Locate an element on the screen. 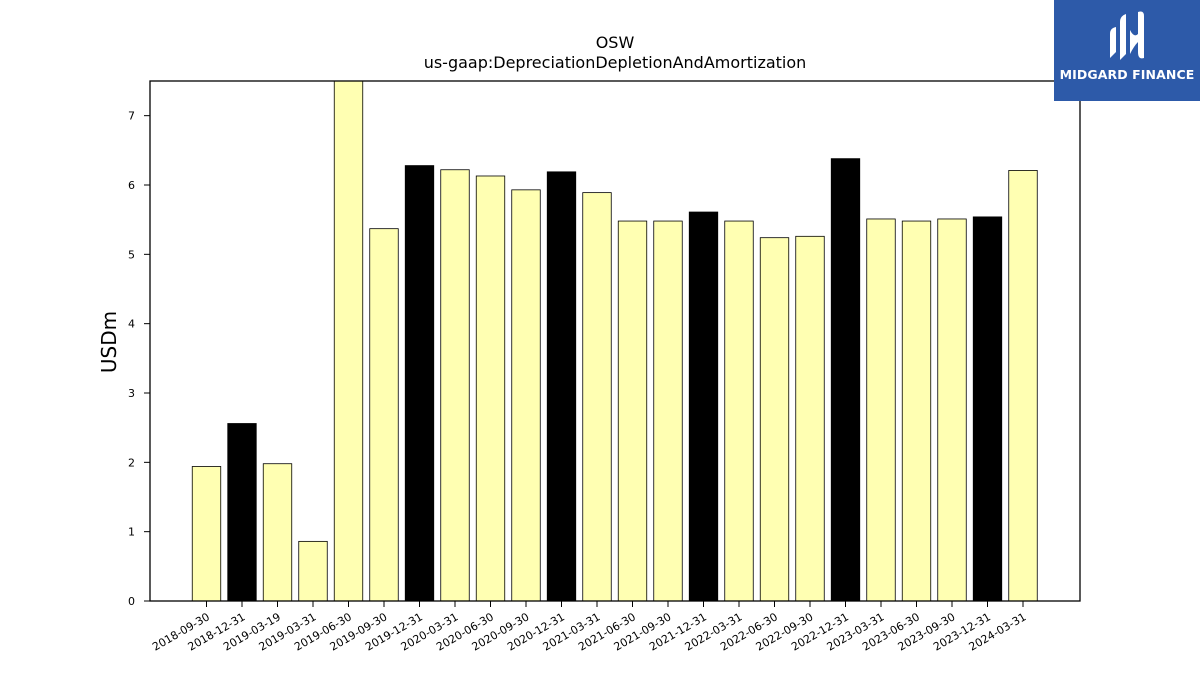  y-tick-label: 6 is located at coordinates (131, 185).